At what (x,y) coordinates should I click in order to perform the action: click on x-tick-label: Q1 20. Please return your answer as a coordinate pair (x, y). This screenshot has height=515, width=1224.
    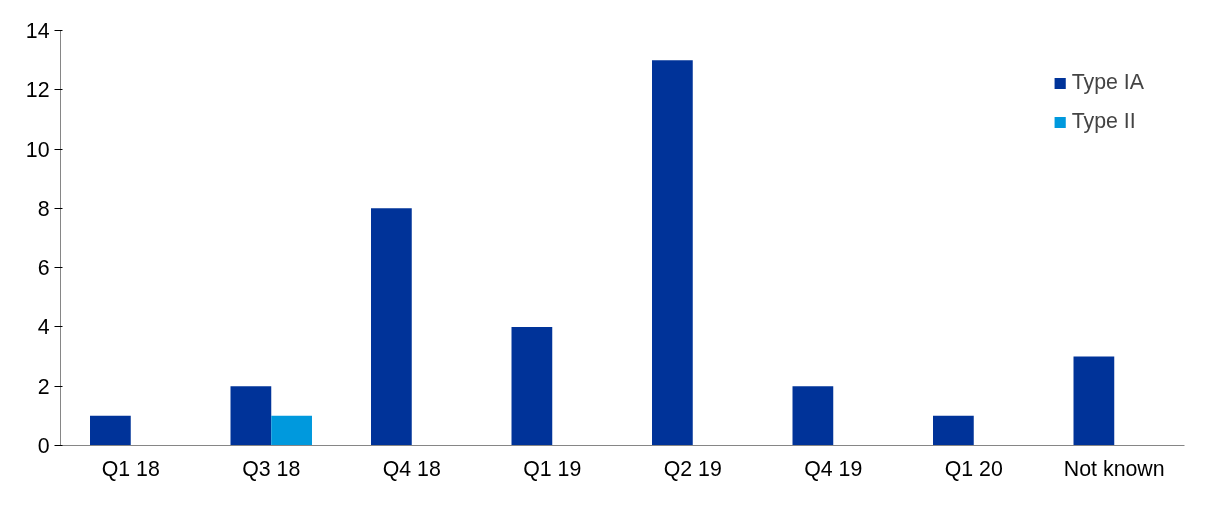
    Looking at the image, I should click on (973, 468).